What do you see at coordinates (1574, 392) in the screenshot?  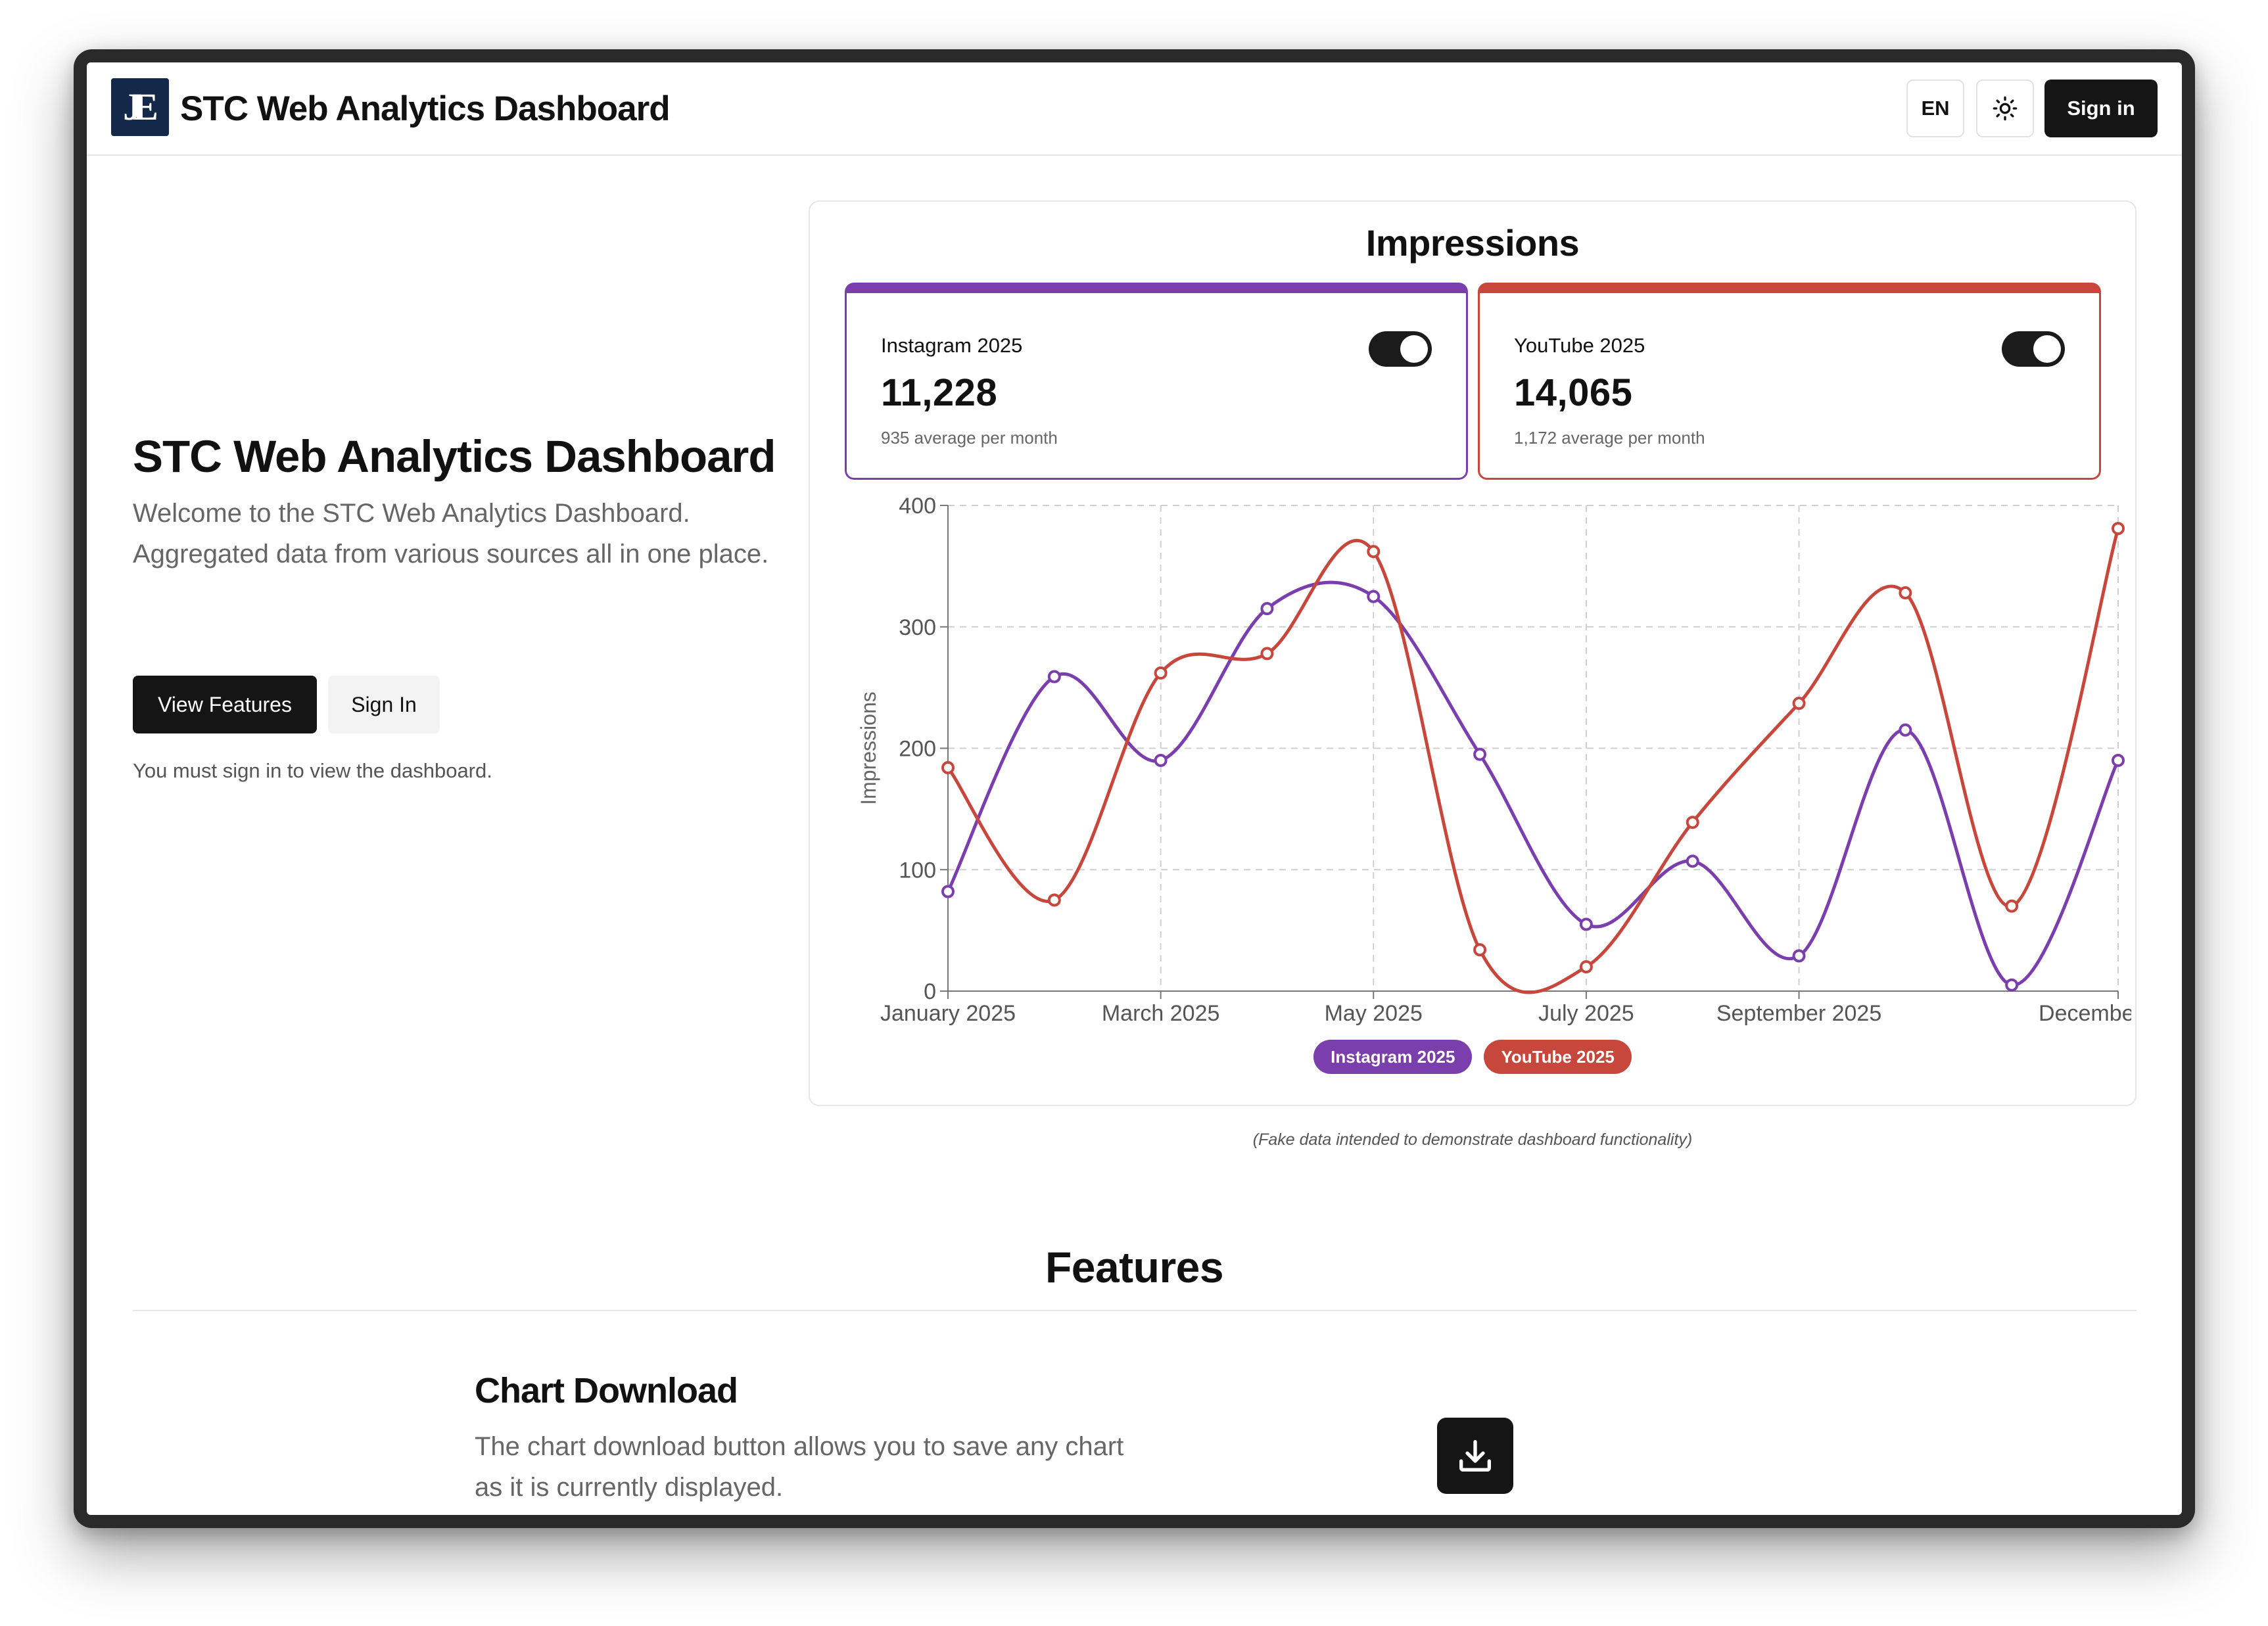 I see `youtube-stat-value: 14,065` at bounding box center [1574, 392].